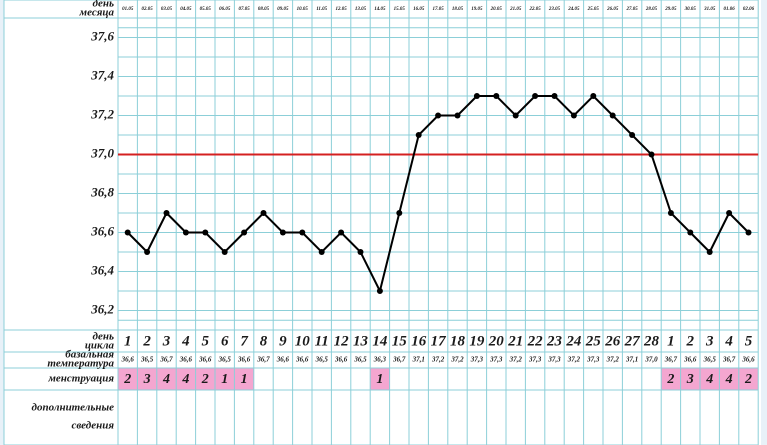 The height and width of the screenshot is (445, 767). What do you see at coordinates (89, 355) in the screenshot?
I see `row-label: базальная` at bounding box center [89, 355].